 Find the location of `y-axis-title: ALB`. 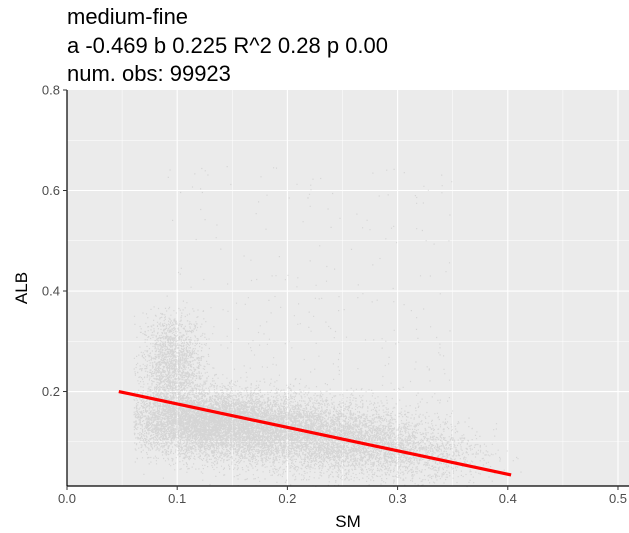

y-axis-title: ALB is located at coordinates (21, 288).